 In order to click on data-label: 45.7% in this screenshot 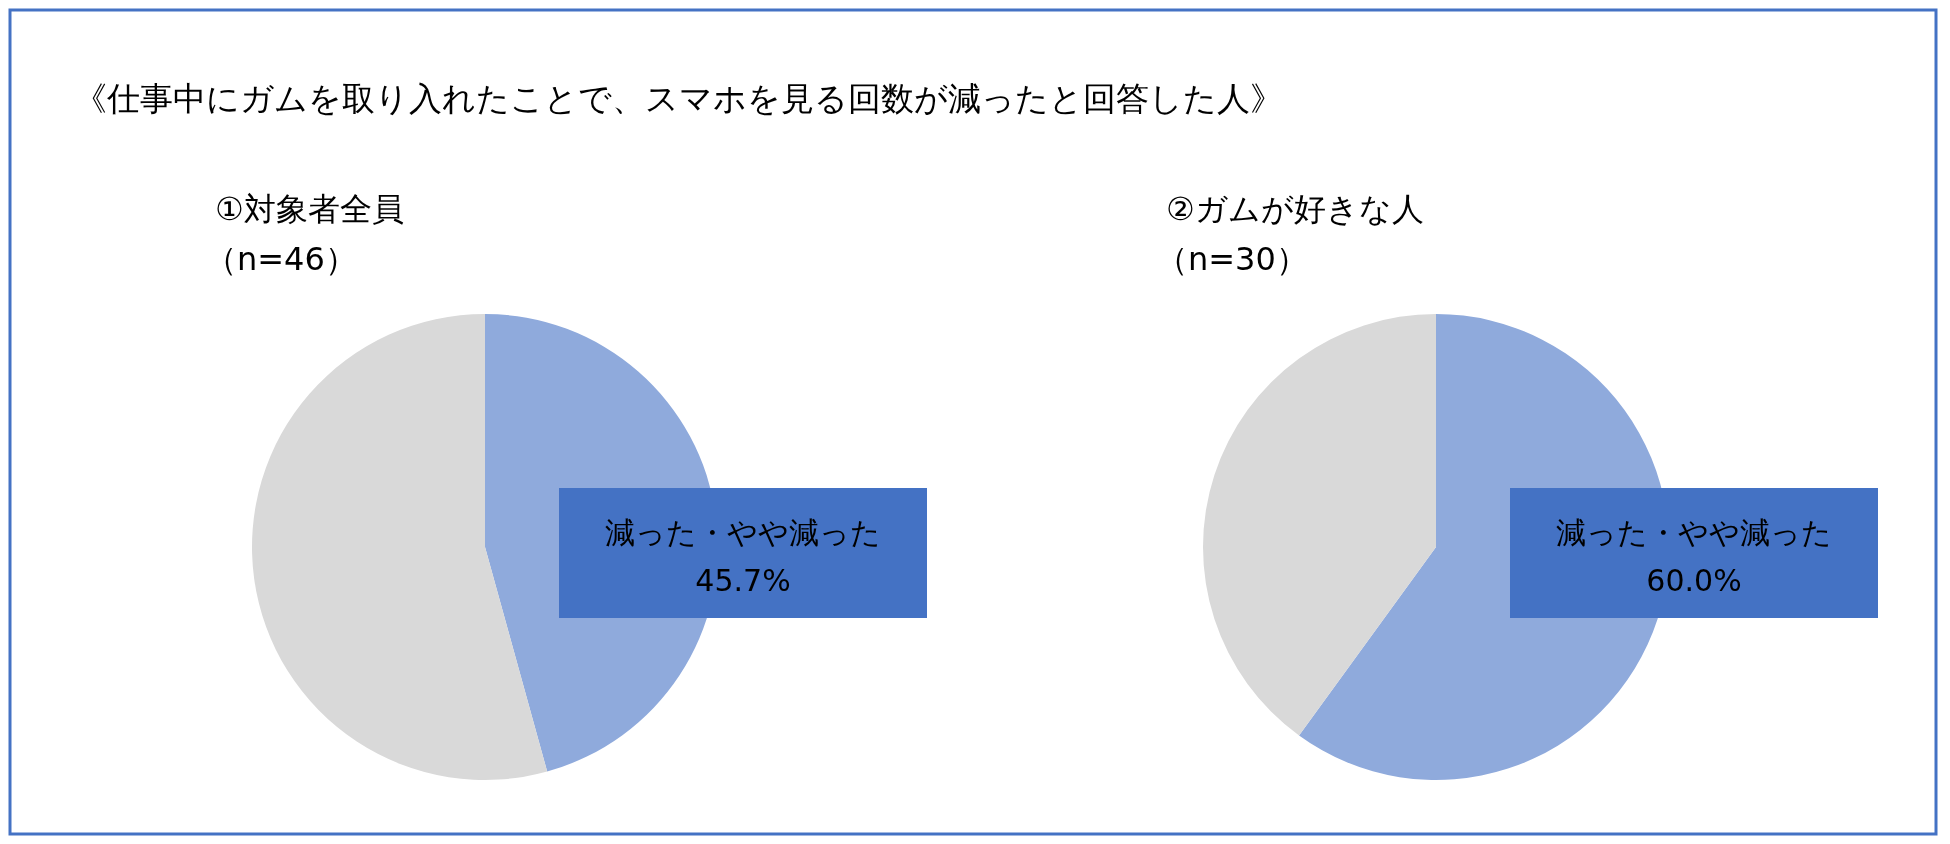, I will do `click(743, 580)`.